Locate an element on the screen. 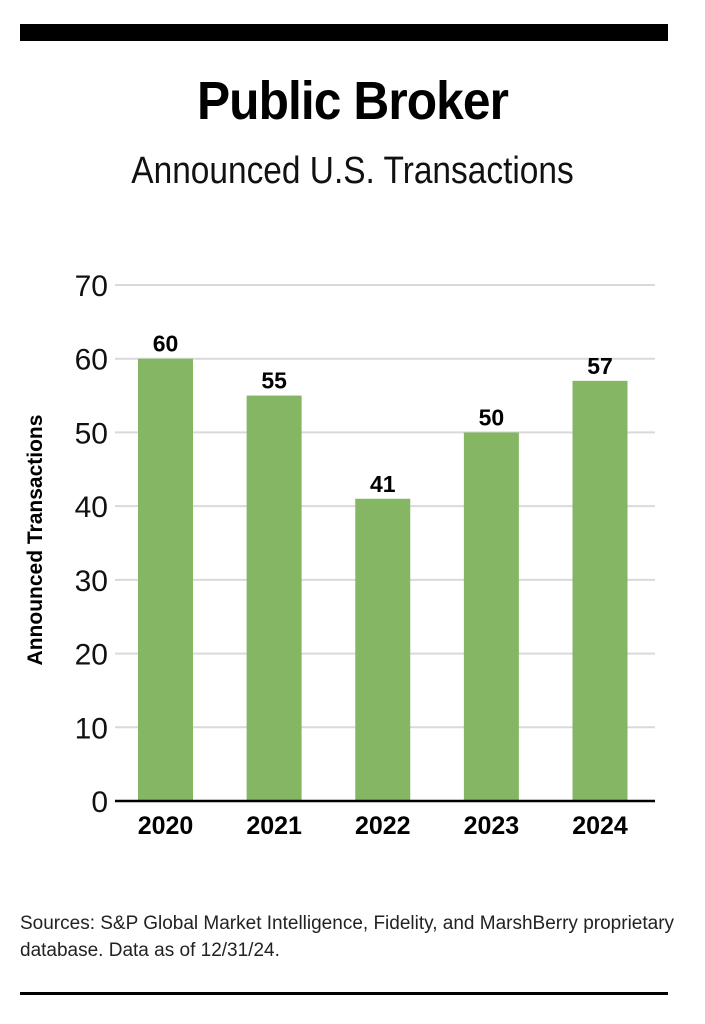  x-tick-label: 2023 is located at coordinates (492, 826).